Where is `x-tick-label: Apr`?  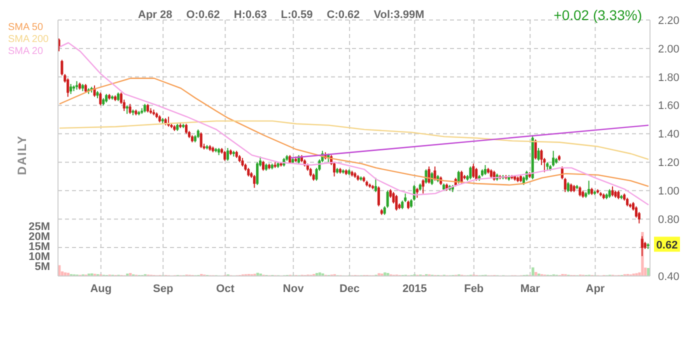
x-tick-label: Apr is located at coordinates (596, 288).